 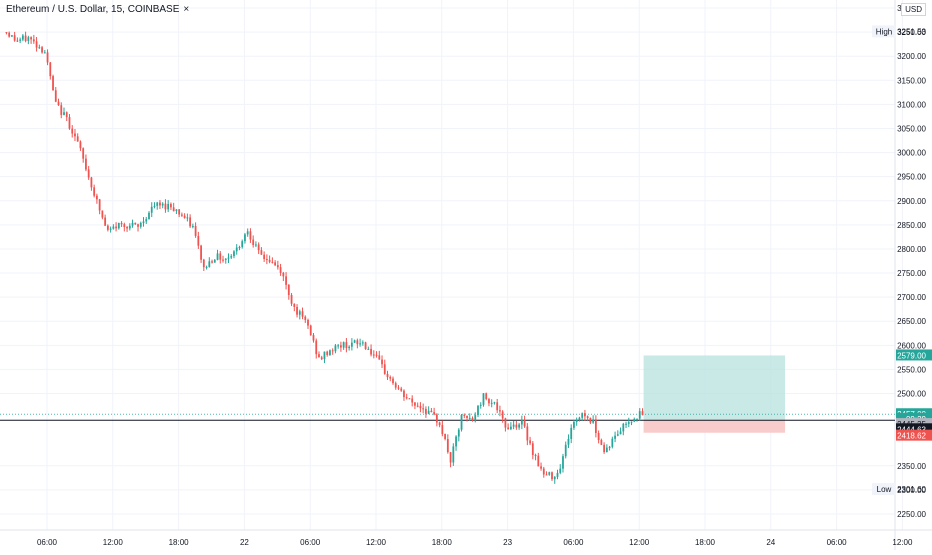 I want to click on x-tick-label: 23, so click(x=507, y=542).